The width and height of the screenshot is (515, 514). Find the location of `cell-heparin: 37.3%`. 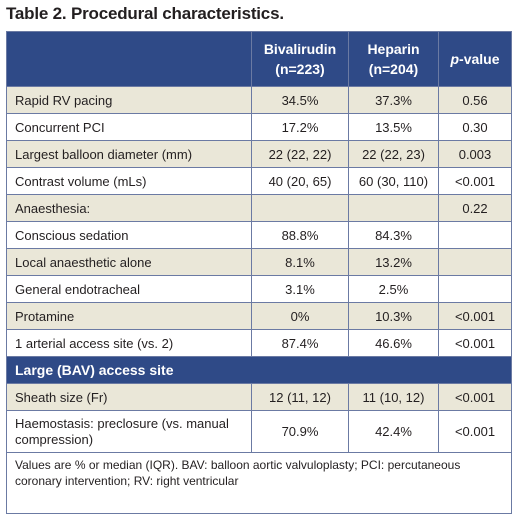

cell-heparin: 37.3% is located at coordinates (393, 100).